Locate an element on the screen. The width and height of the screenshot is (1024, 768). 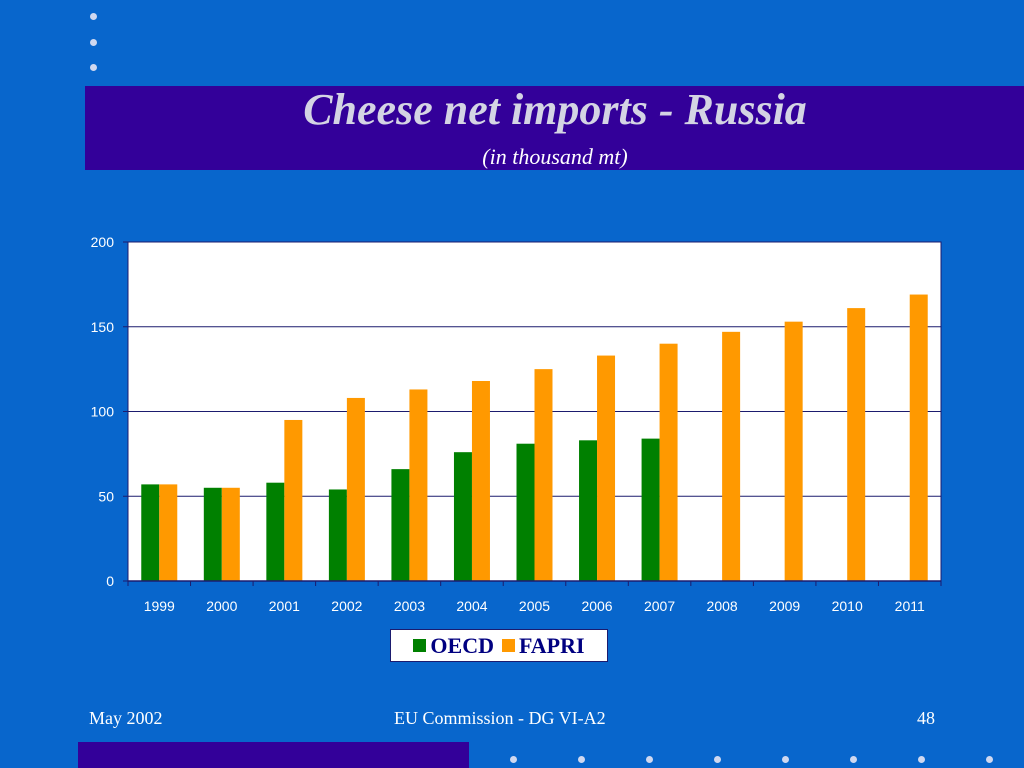
legend-label-oecd: OECD is located at coordinates (462, 645).